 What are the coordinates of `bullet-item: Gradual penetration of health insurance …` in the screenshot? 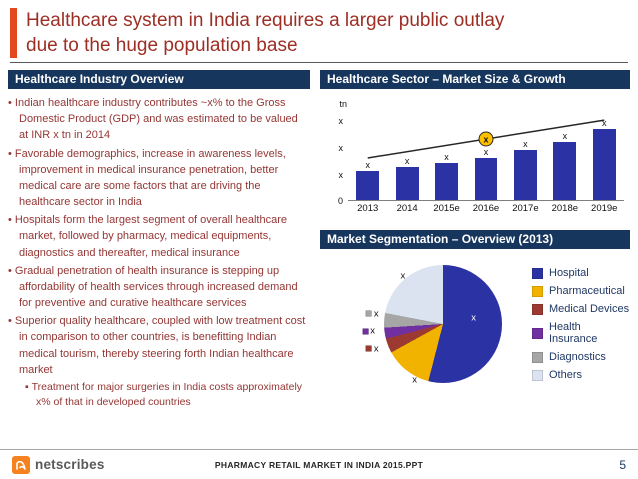 It's located at (159, 287).